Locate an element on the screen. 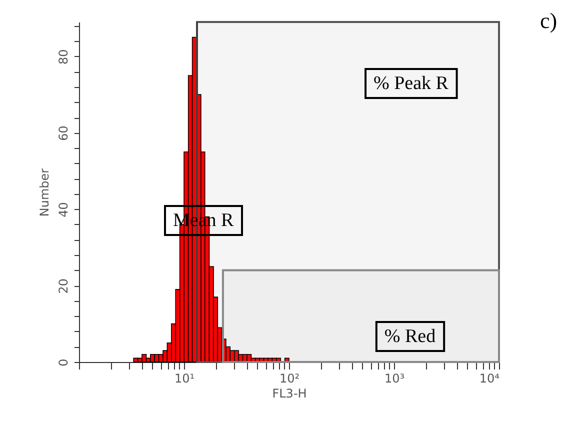 Image resolution: width=569 pixels, height=435 pixels. y-tick-label: 40 is located at coordinates (63, 210).